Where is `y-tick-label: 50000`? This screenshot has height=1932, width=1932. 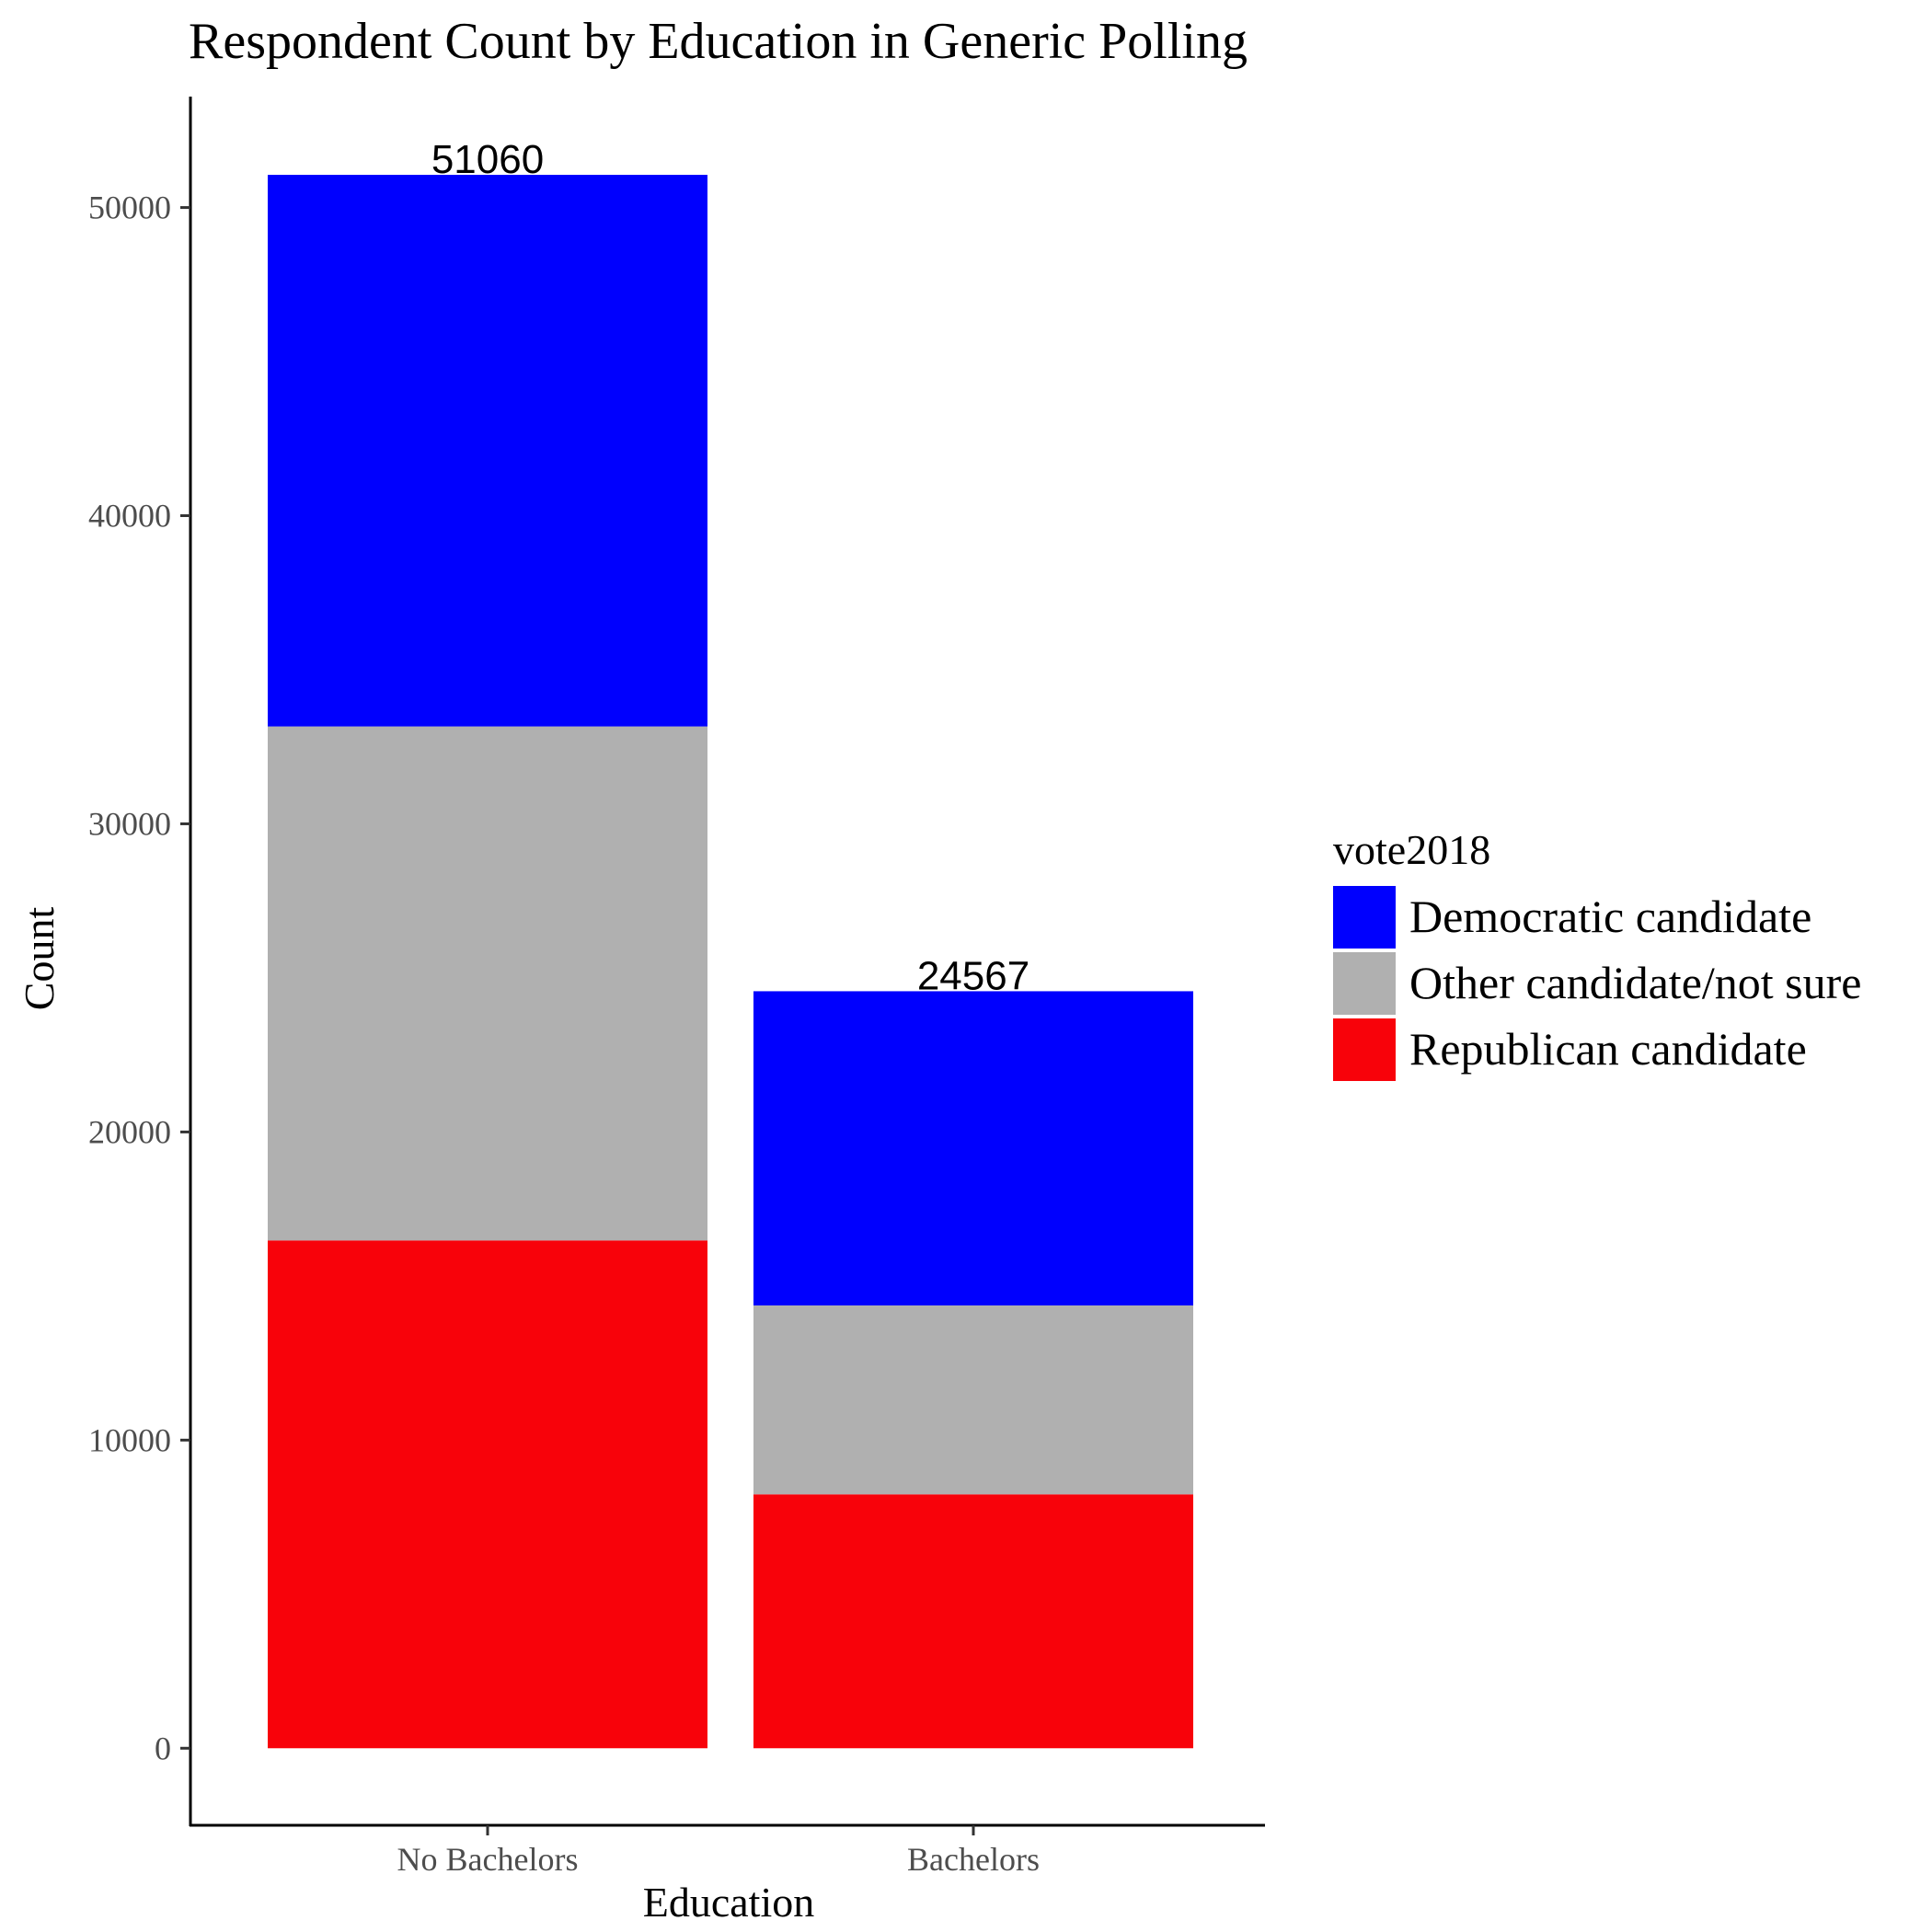
y-tick-label: 50000 is located at coordinates (129, 208).